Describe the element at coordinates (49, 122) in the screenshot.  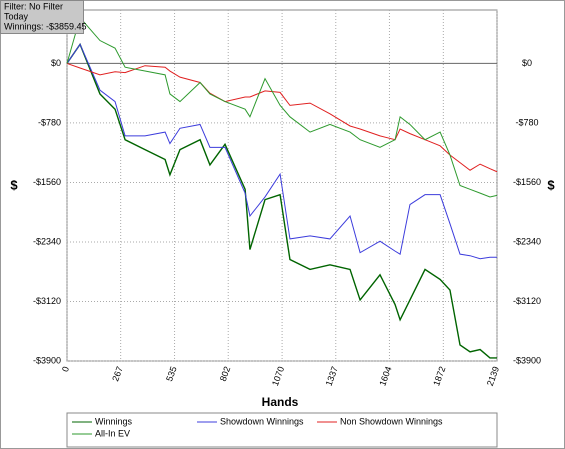
I see `y-tick-label: -$780` at that location.